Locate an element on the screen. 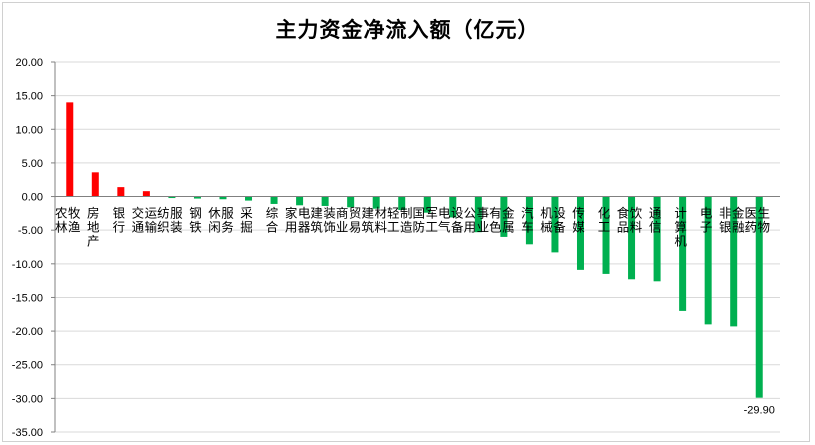 This screenshot has height=445, width=815. category-label-text: 交通运输 is located at coordinates (145, 220).